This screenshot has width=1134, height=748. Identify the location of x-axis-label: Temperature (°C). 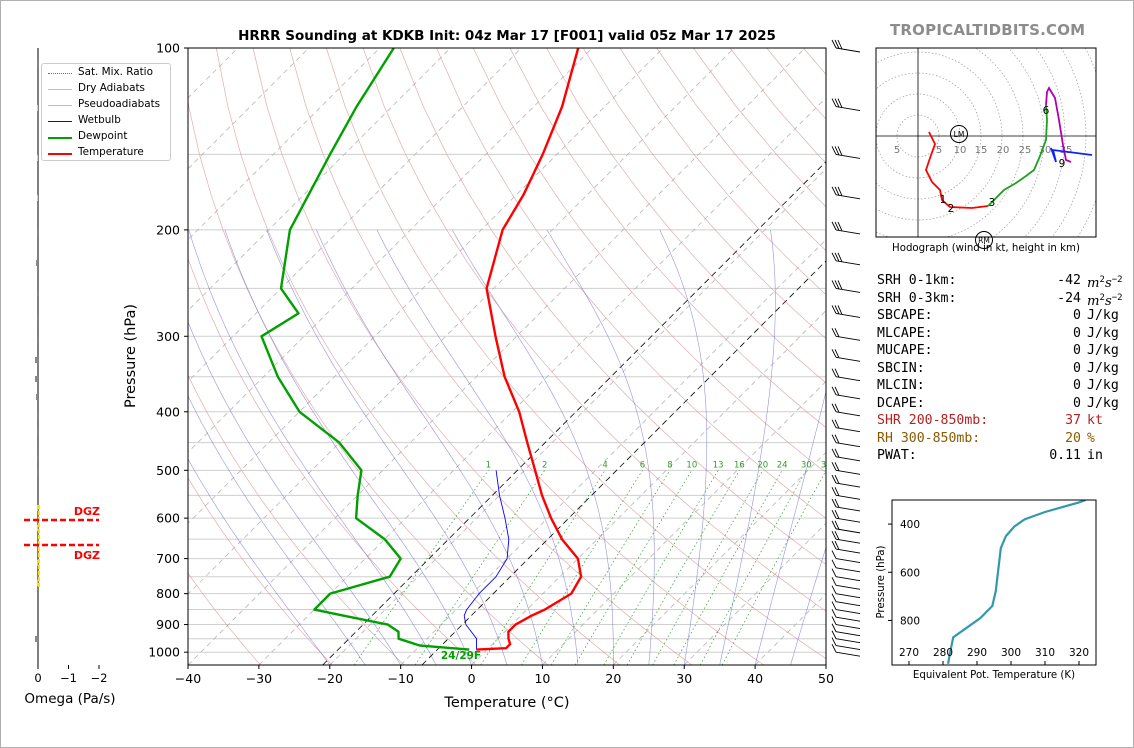
(506, 703).